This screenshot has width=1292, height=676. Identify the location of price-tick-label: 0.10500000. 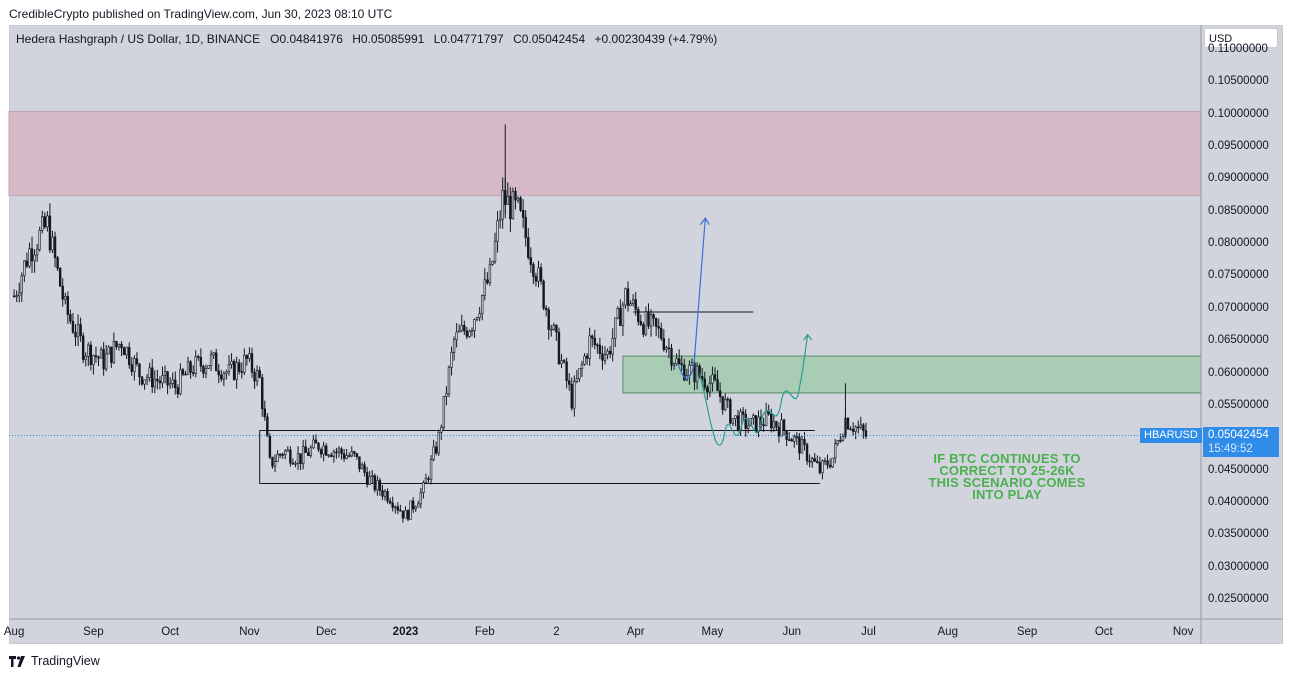
(1238, 81).